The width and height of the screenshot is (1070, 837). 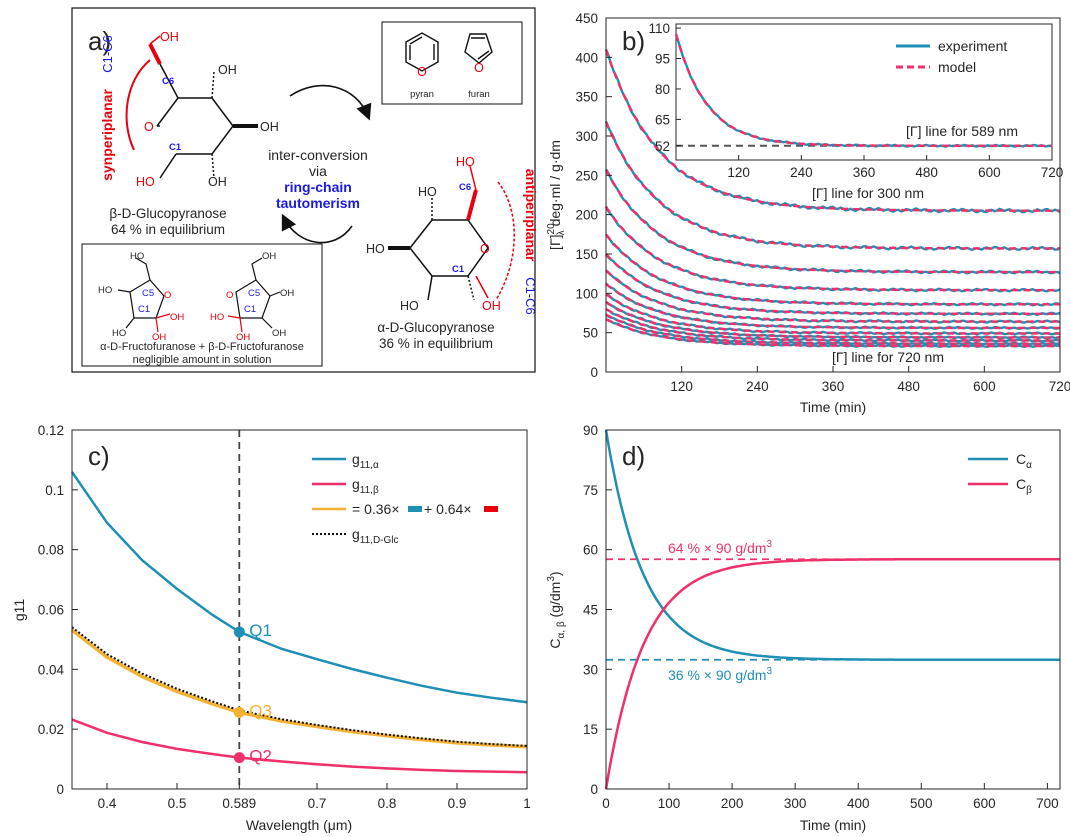 What do you see at coordinates (387, 803) in the screenshot?
I see `panel-c-xtick-label: 0.8` at bounding box center [387, 803].